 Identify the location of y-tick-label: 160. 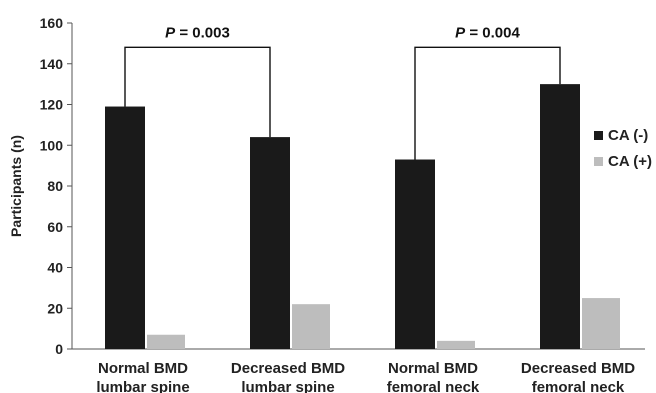
(52, 23).